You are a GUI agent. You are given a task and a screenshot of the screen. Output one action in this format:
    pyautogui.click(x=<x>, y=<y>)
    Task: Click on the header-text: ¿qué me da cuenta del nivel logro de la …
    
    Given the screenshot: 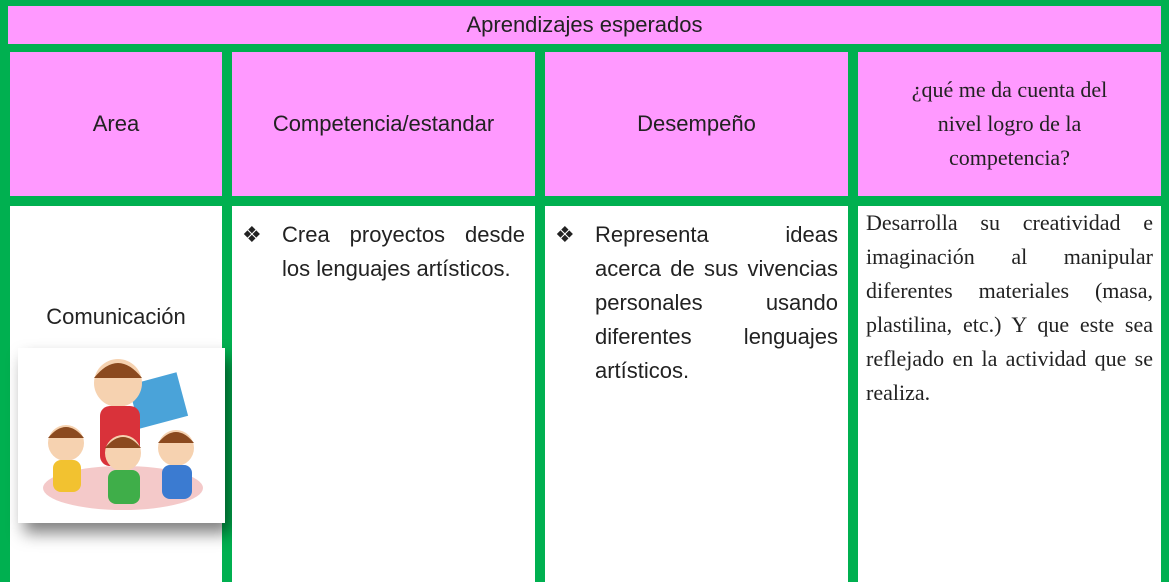 What is the action you would take?
    pyautogui.click(x=1009, y=123)
    